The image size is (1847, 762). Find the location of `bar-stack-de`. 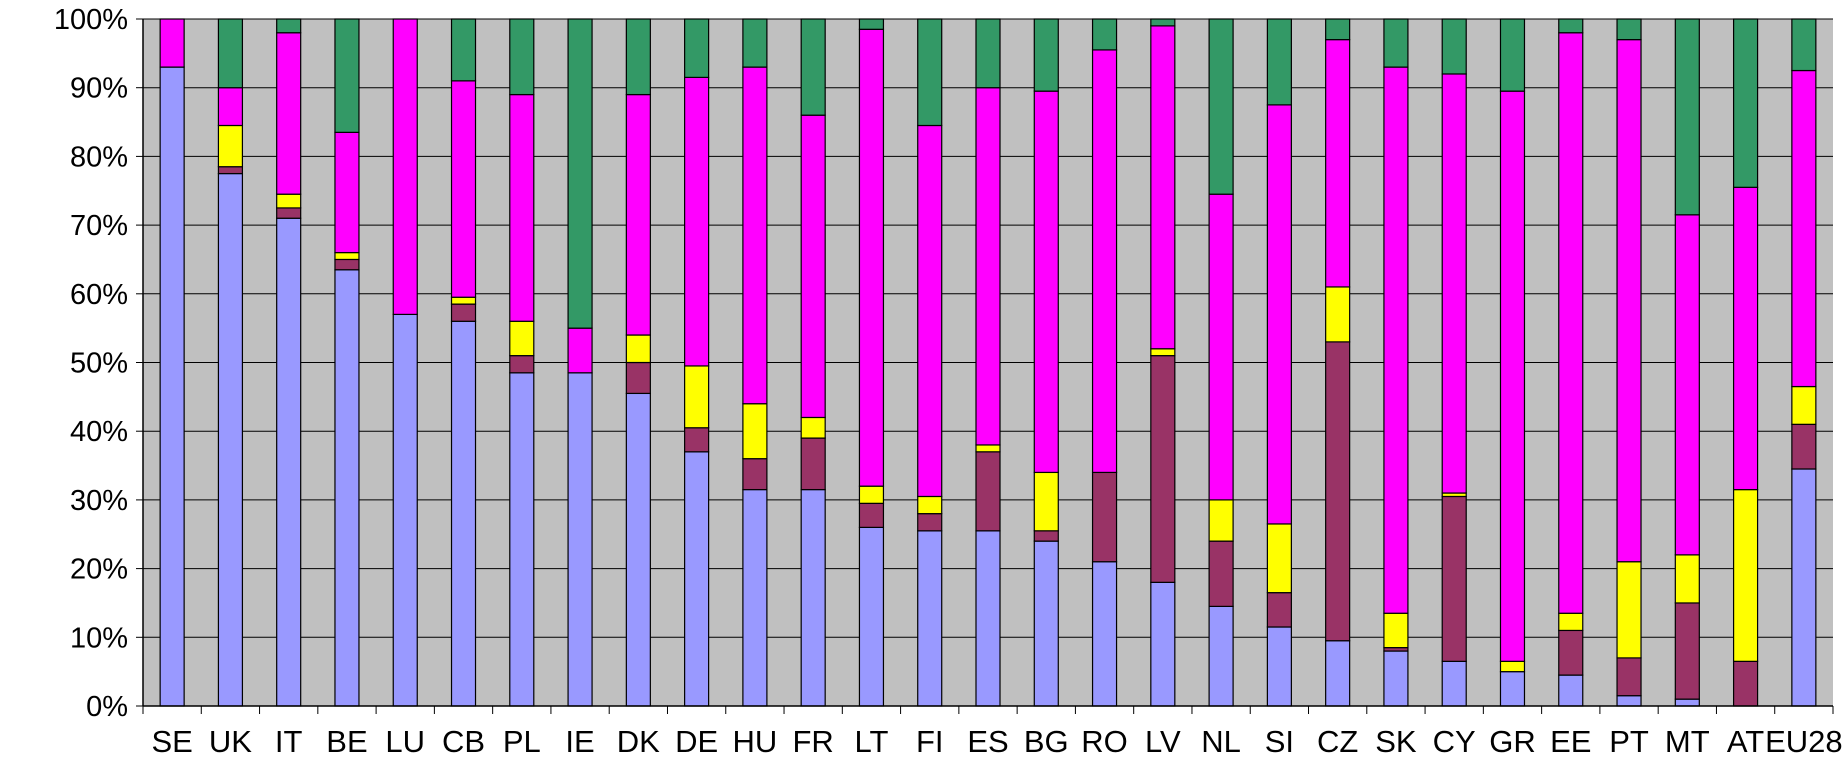

bar-stack-de is located at coordinates (697, 362).